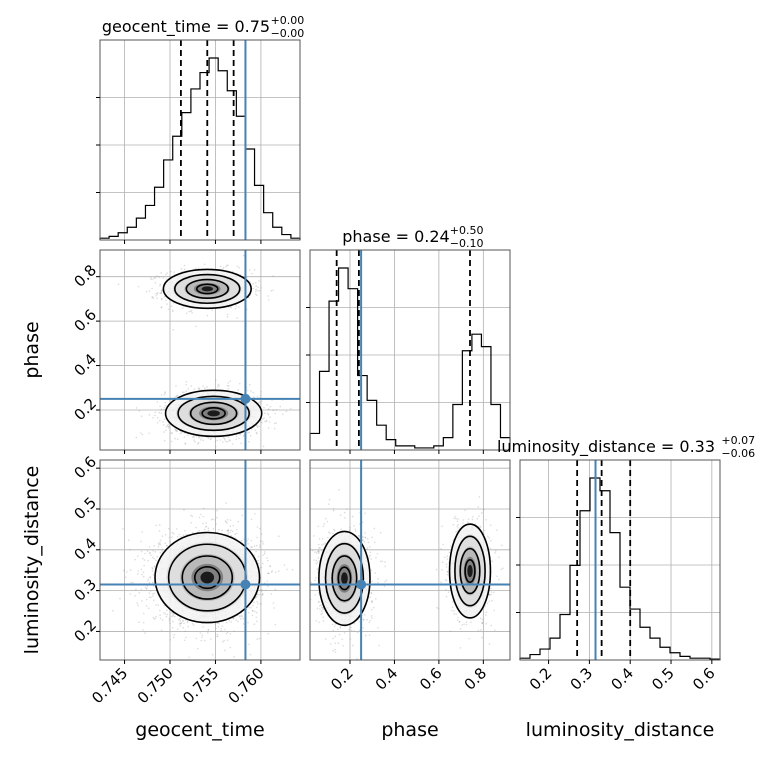 This screenshot has width=760, height=760. I want to click on hist-step-line, so click(410, 358).